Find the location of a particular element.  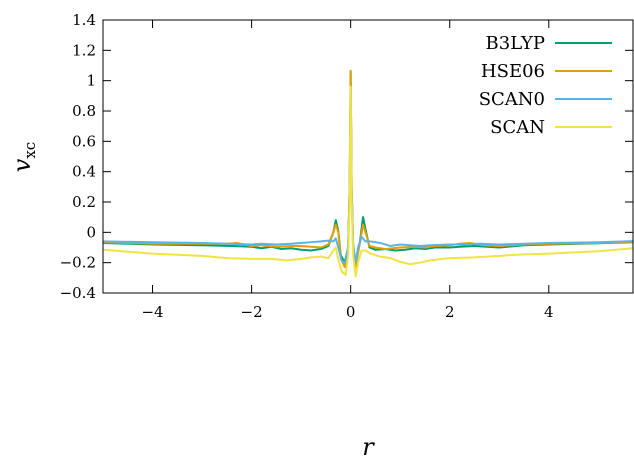

x-tick-label: 0 is located at coordinates (351, 312).